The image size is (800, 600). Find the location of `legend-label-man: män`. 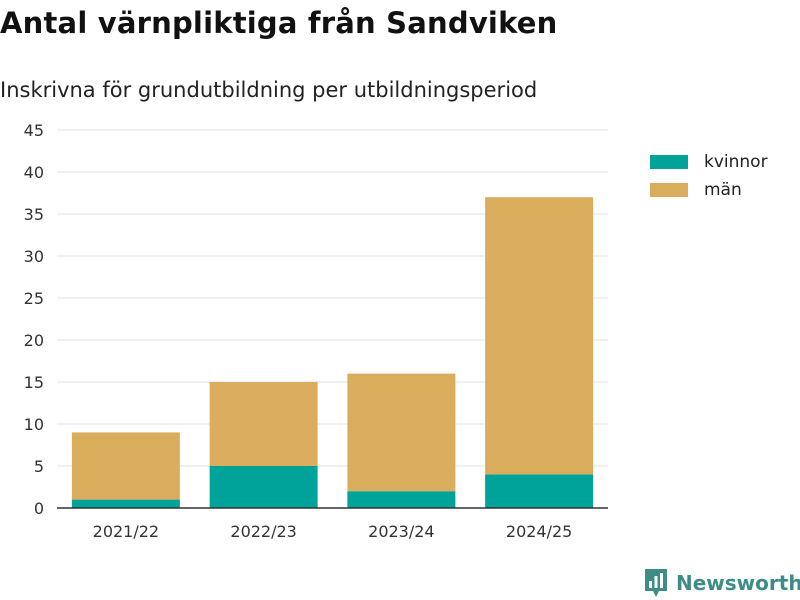

legend-label-man: män is located at coordinates (723, 190).